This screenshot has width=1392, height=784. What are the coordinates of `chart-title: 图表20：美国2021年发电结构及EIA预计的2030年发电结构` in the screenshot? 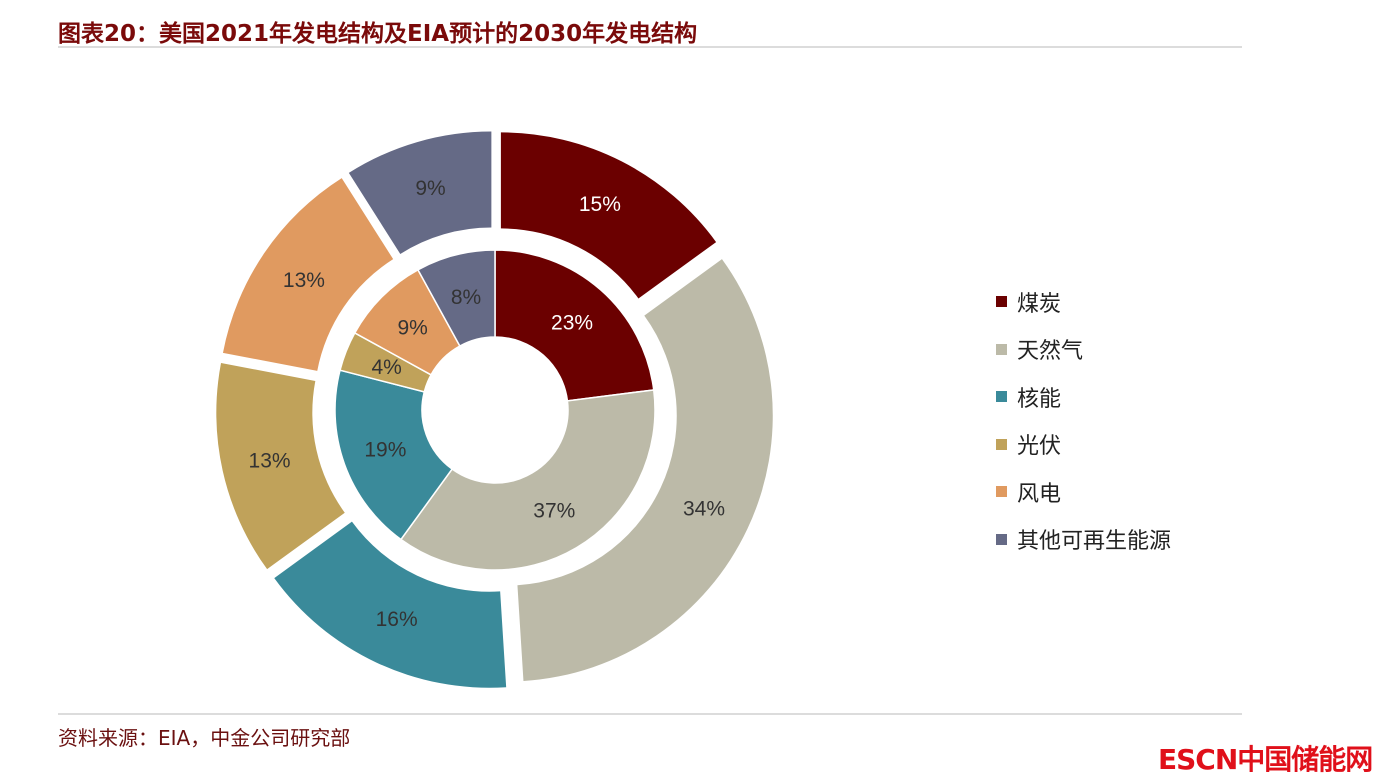 It's located at (378, 34).